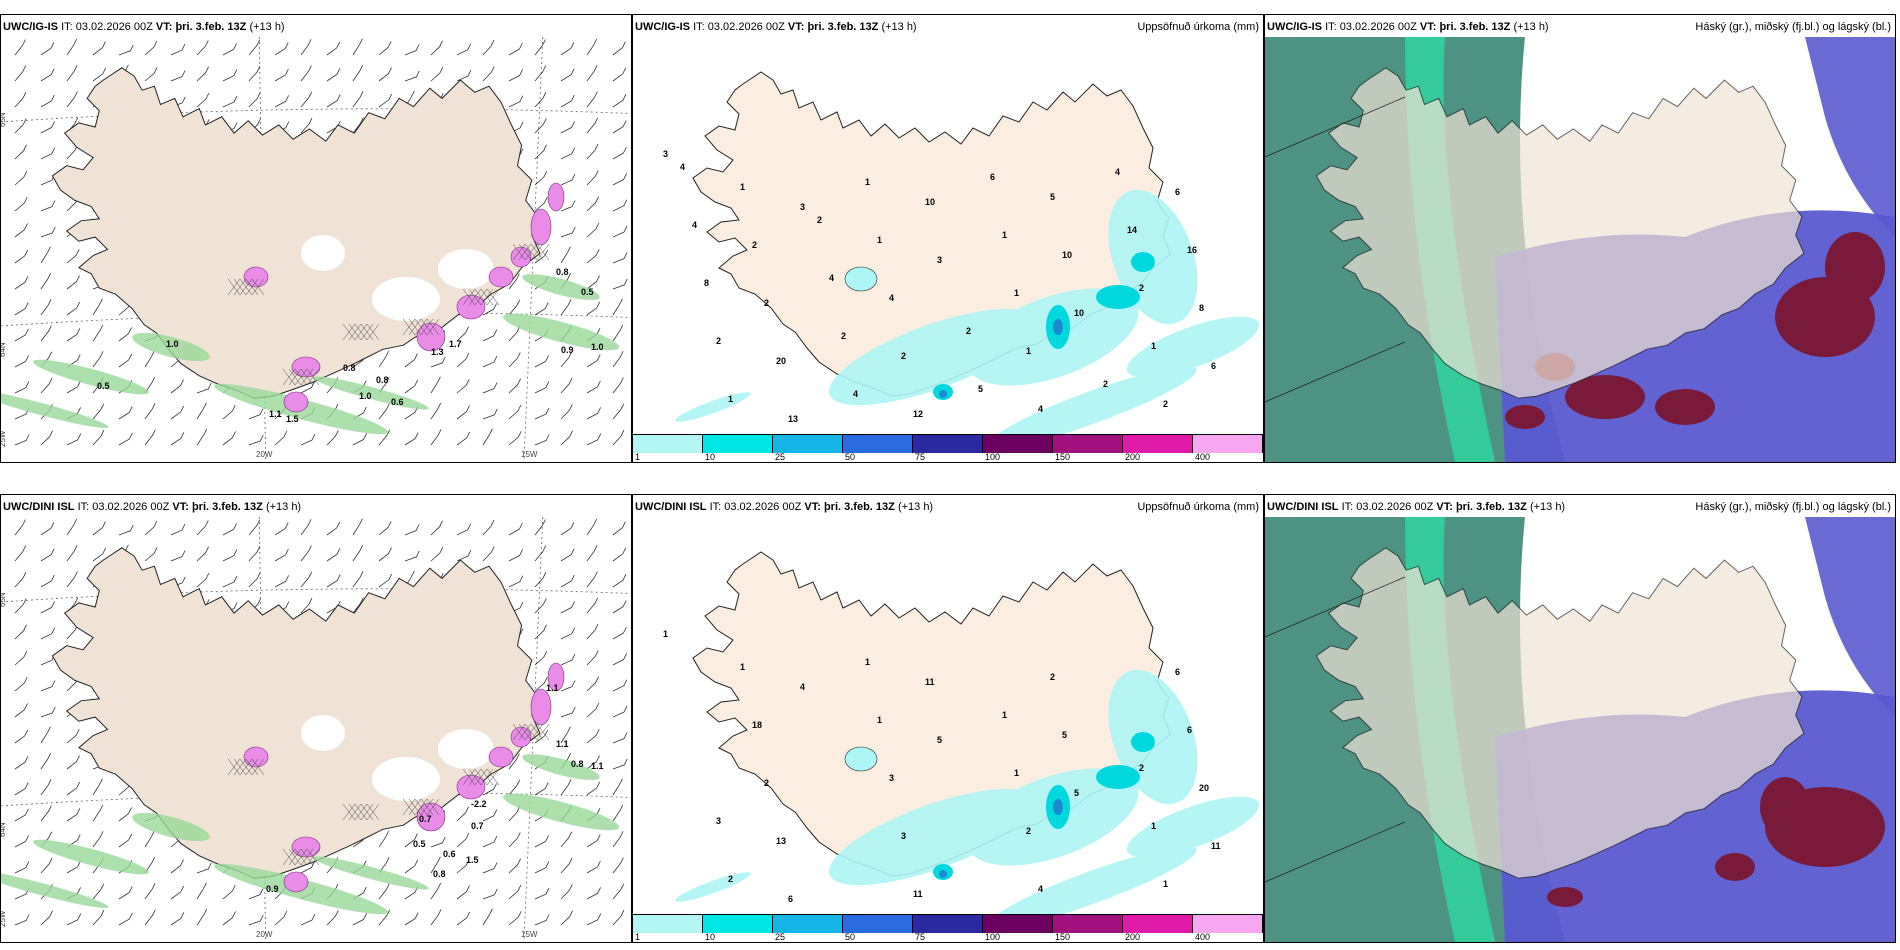  What do you see at coordinates (262, 729) in the screenshot?
I see `longitude-line` at bounding box center [262, 729].